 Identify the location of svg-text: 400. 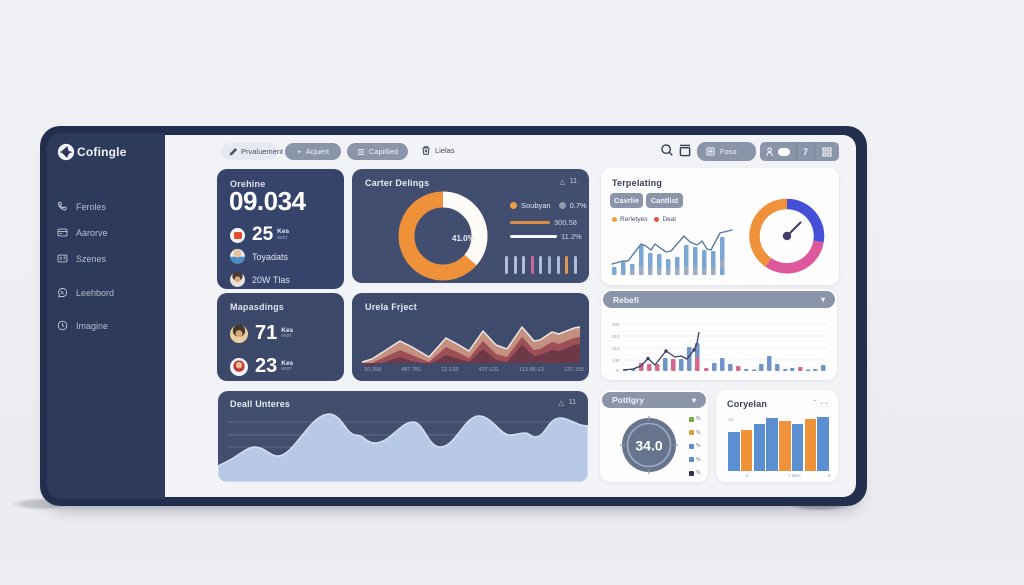
(616, 324).